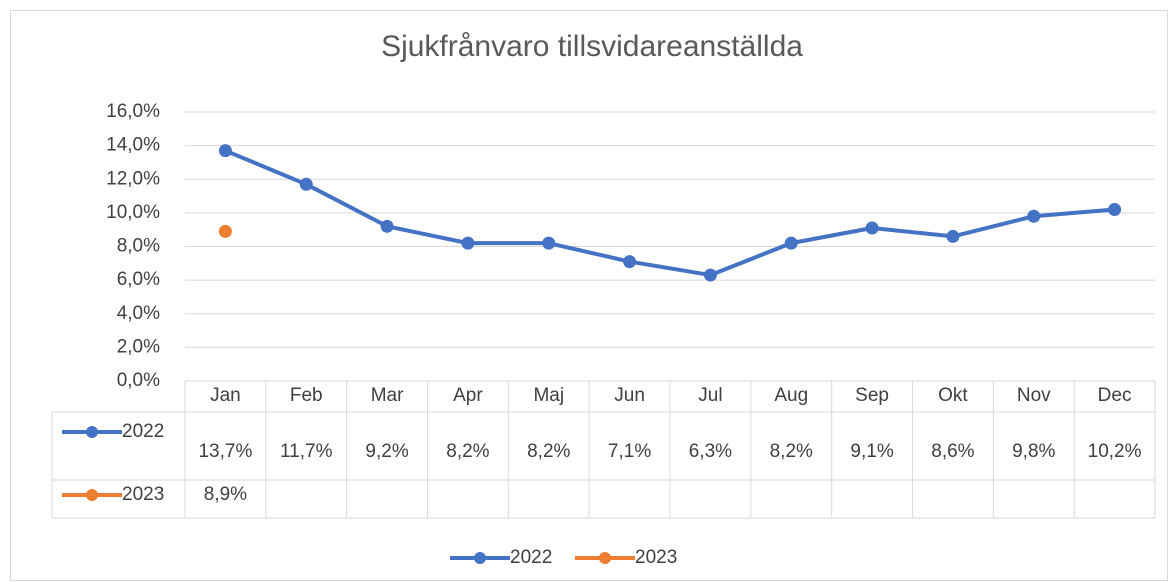 This screenshot has height=582, width=1170. What do you see at coordinates (629, 395) in the screenshot?
I see `x-tick-label: Jun` at bounding box center [629, 395].